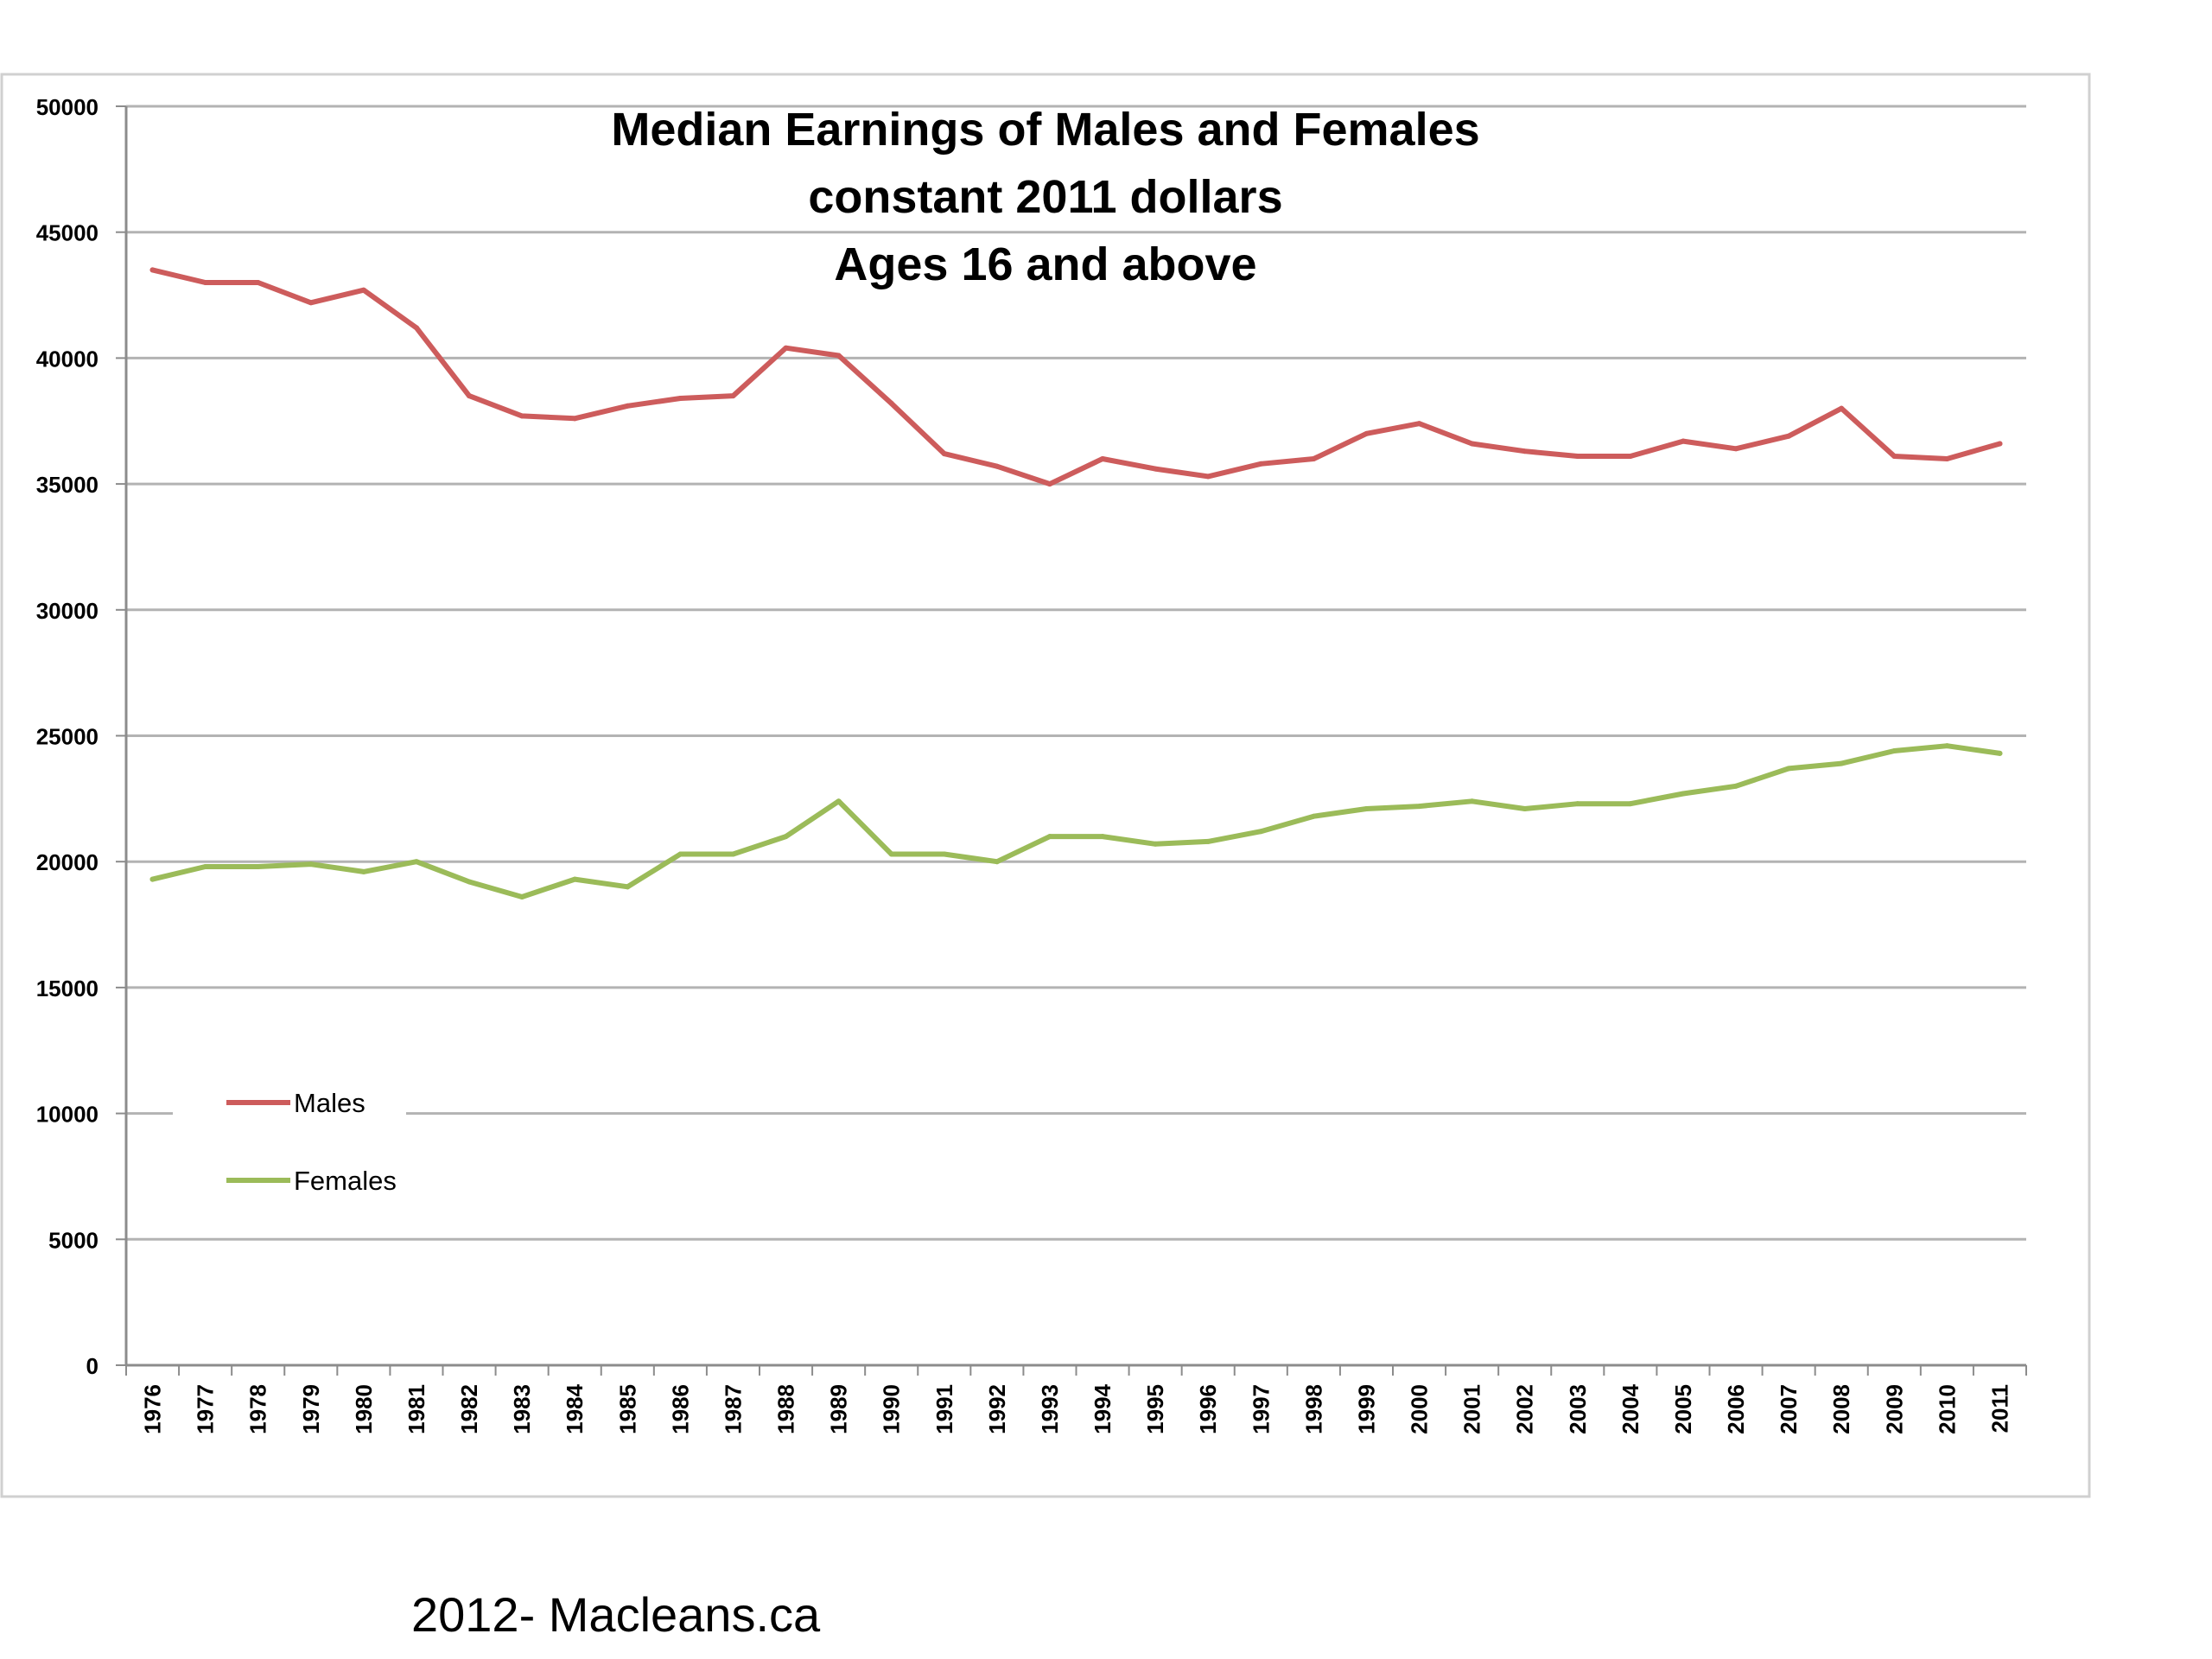 This screenshot has width=2212, height=1659. Describe the element at coordinates (153, 1409) in the screenshot. I see `x-tick-label: 1976` at that location.